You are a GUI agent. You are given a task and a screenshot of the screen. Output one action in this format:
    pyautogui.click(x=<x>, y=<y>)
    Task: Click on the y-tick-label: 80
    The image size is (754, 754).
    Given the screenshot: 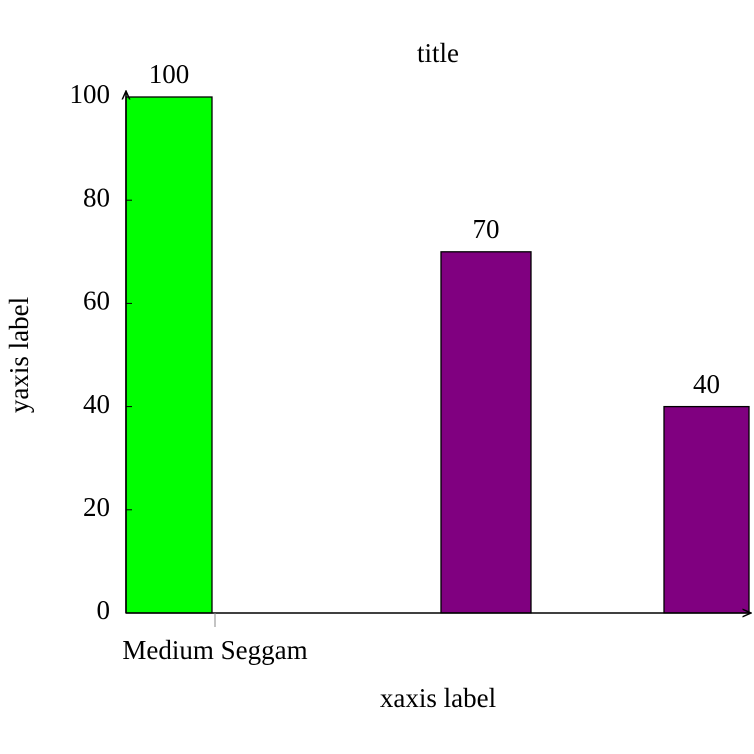 What is the action you would take?
    pyautogui.click(x=96, y=197)
    